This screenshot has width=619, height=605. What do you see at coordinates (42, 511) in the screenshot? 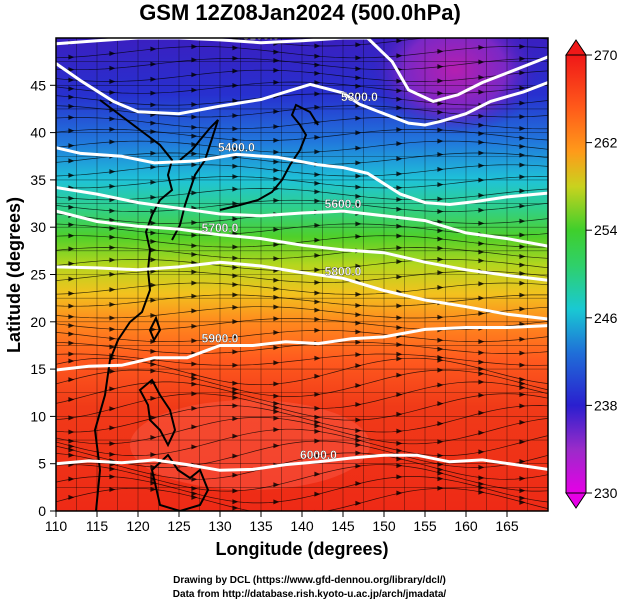
I see `y-tick-label: 0` at bounding box center [42, 511].